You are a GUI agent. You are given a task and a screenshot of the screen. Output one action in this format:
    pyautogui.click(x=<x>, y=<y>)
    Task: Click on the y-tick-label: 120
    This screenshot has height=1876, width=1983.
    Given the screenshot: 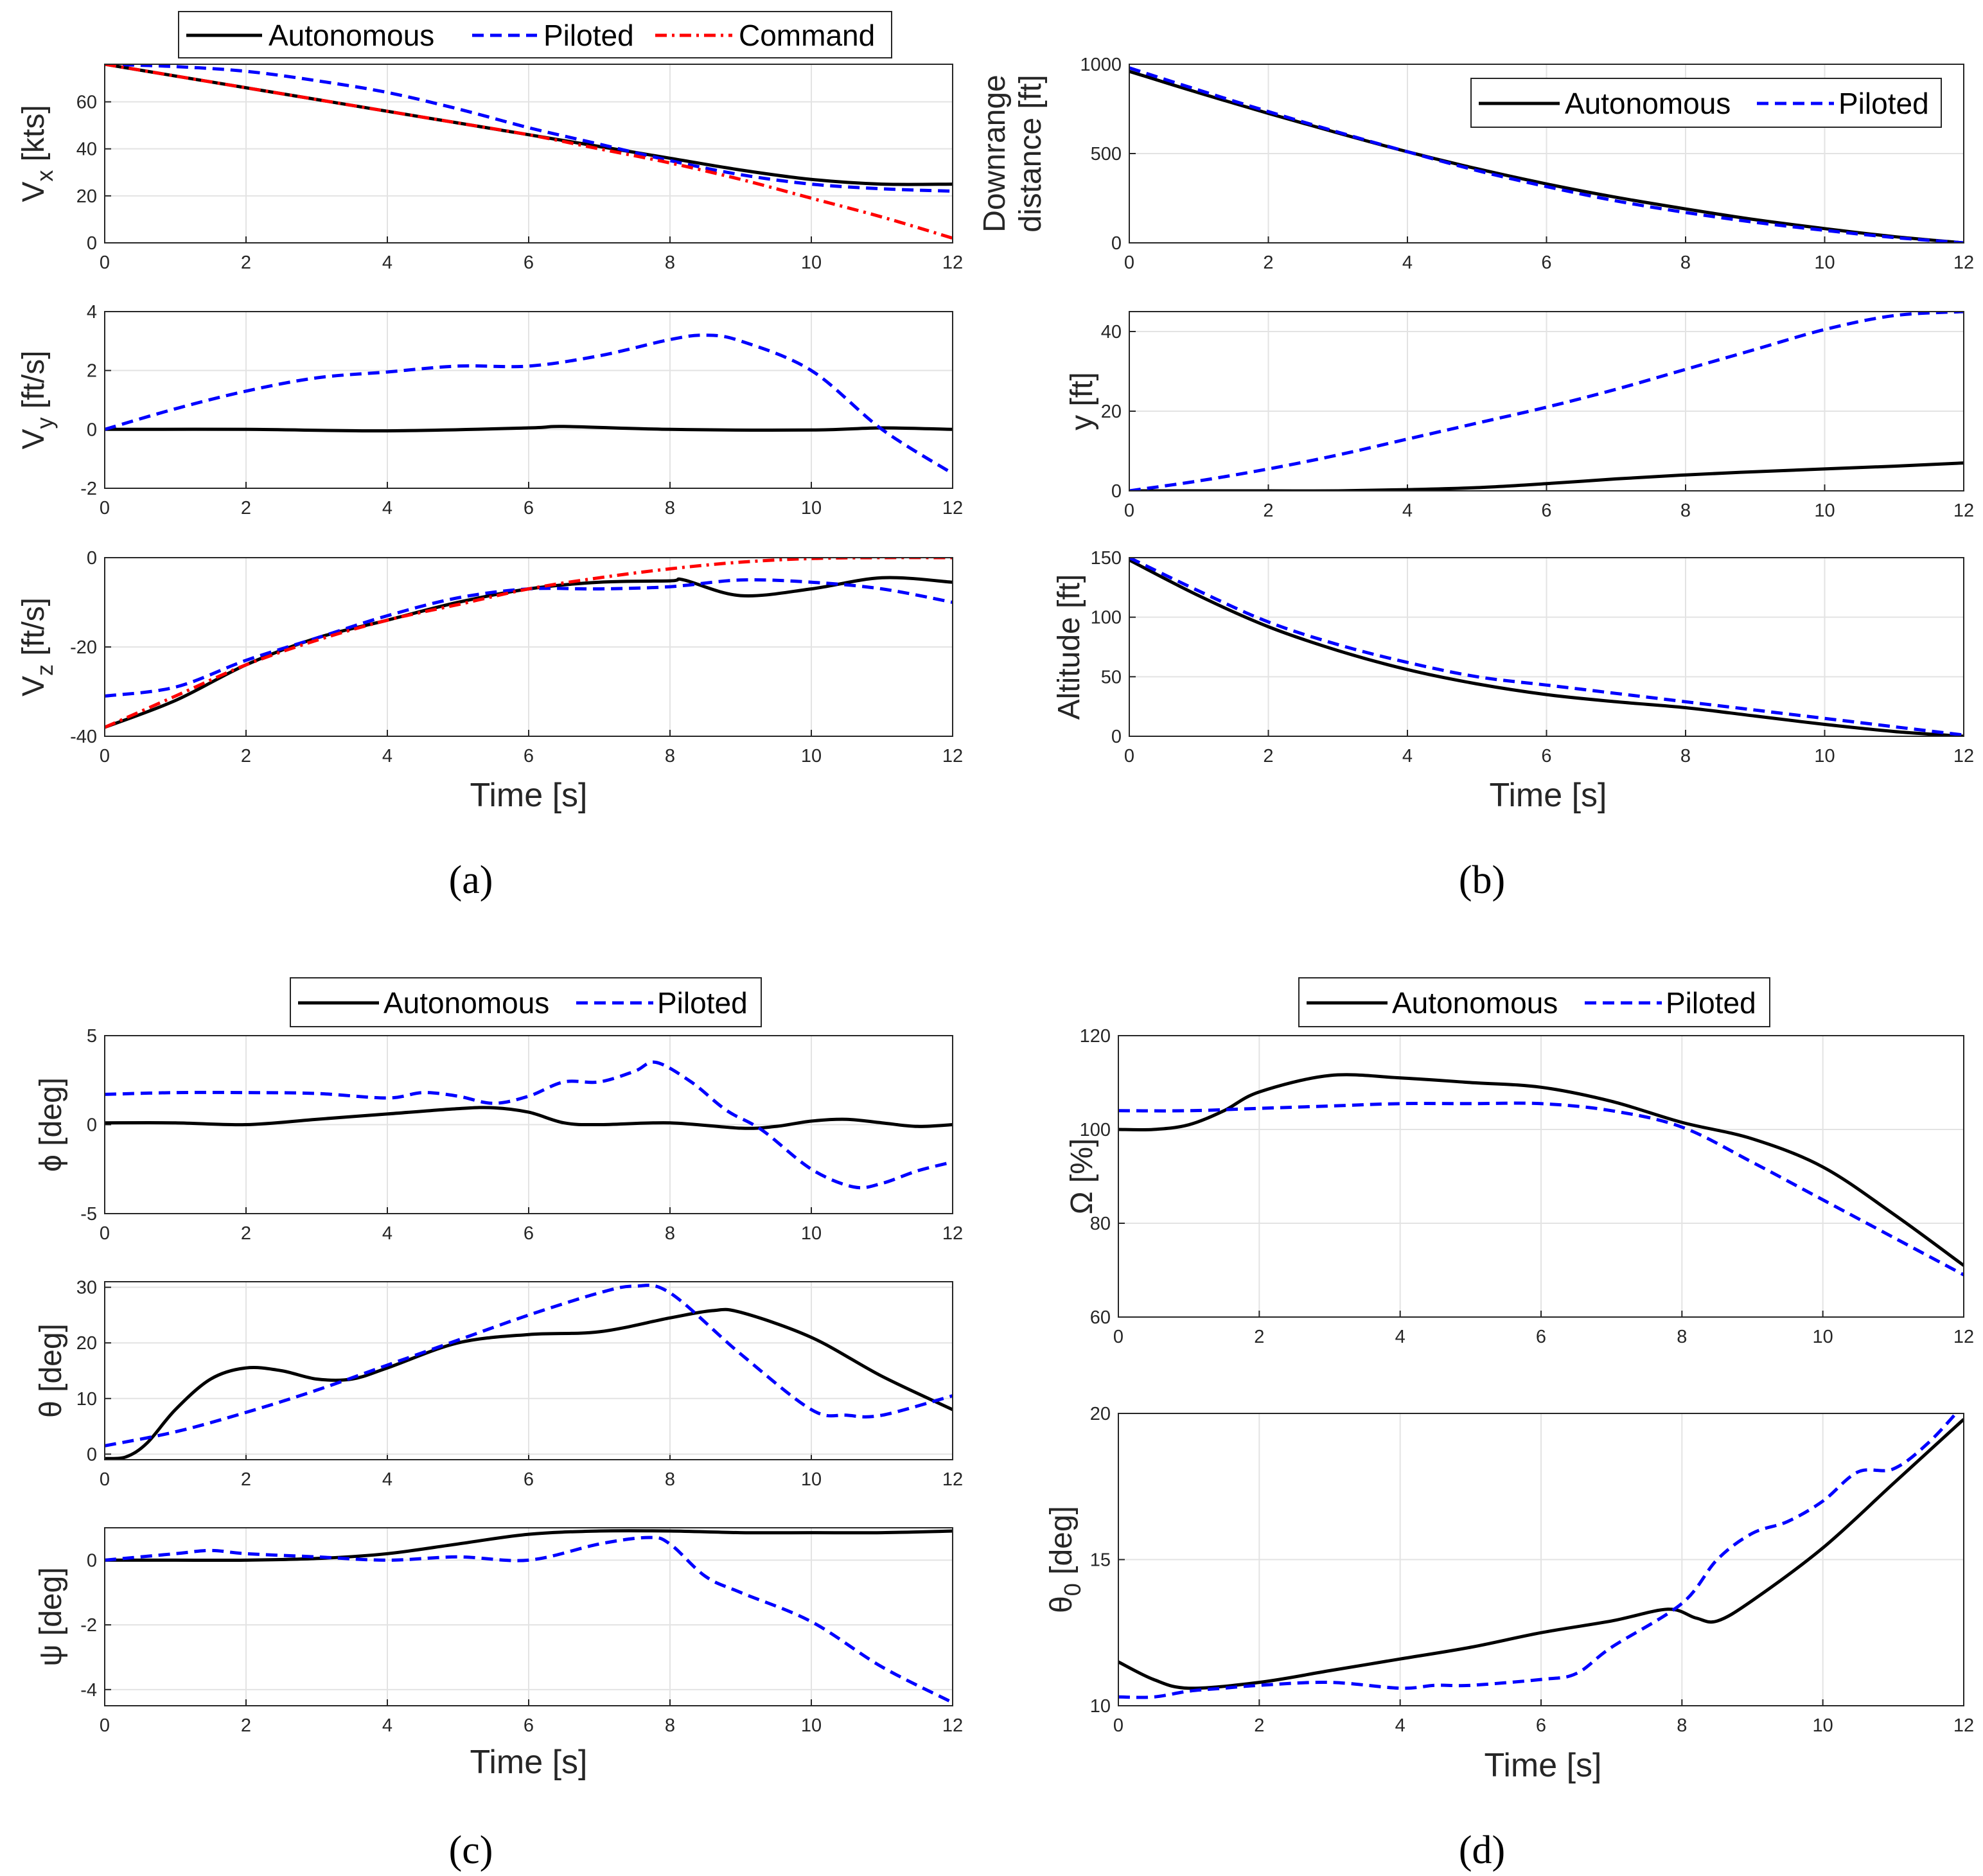 What is the action you would take?
    pyautogui.click(x=1096, y=1036)
    